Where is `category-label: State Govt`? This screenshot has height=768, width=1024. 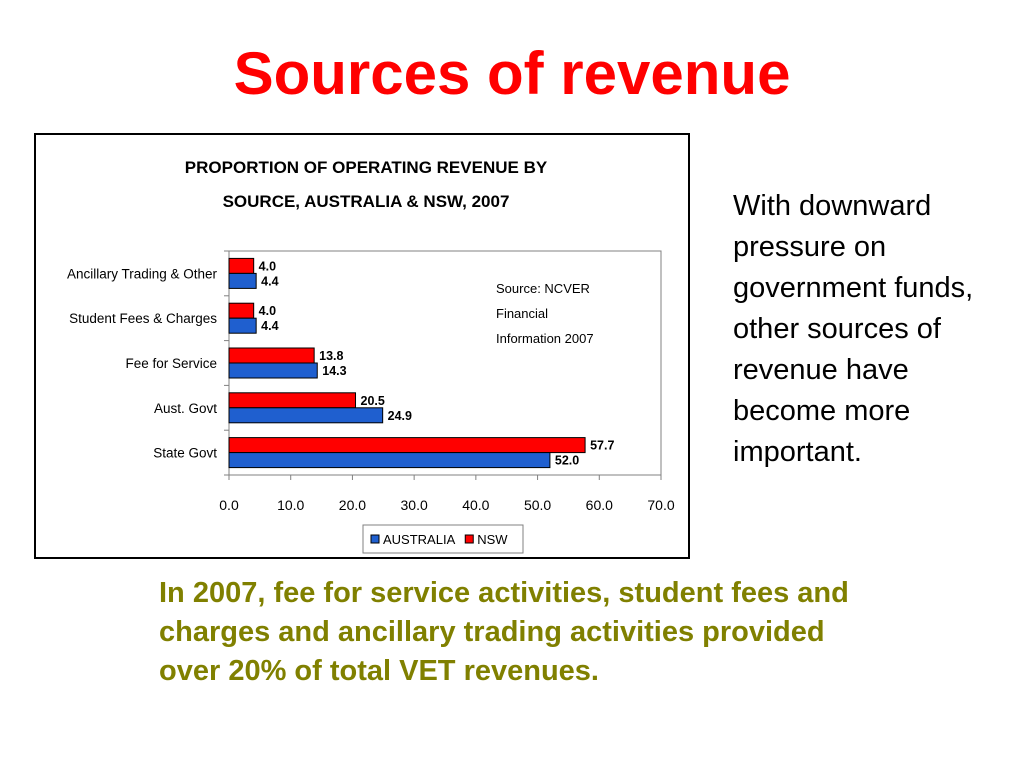
category-label: State Govt is located at coordinates (185, 453).